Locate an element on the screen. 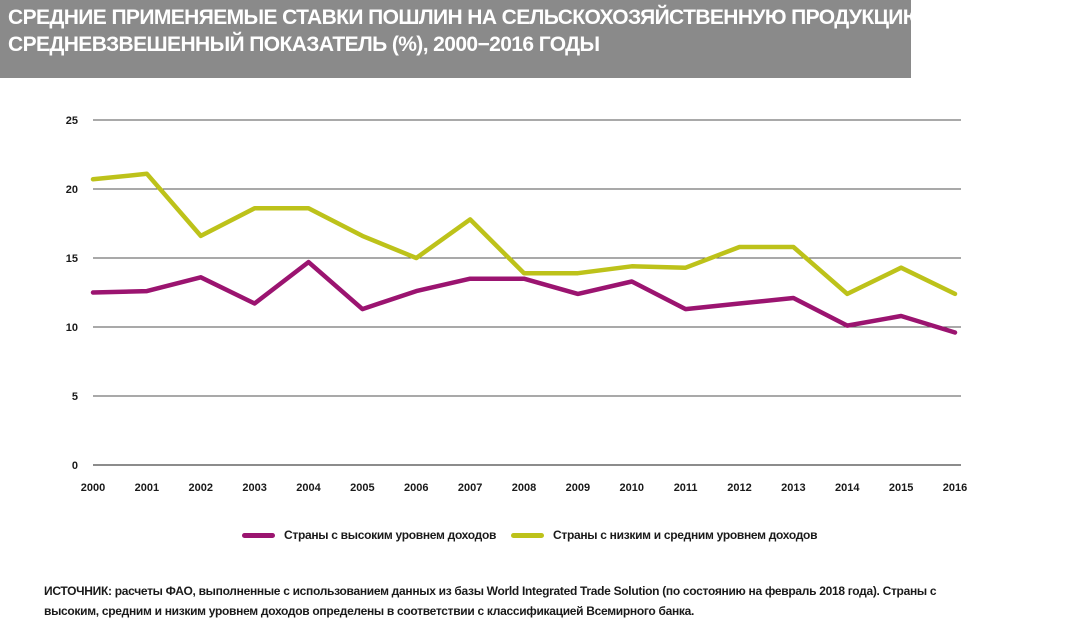 The image size is (1073, 642). x-tick-label: 2007 is located at coordinates (470, 488).